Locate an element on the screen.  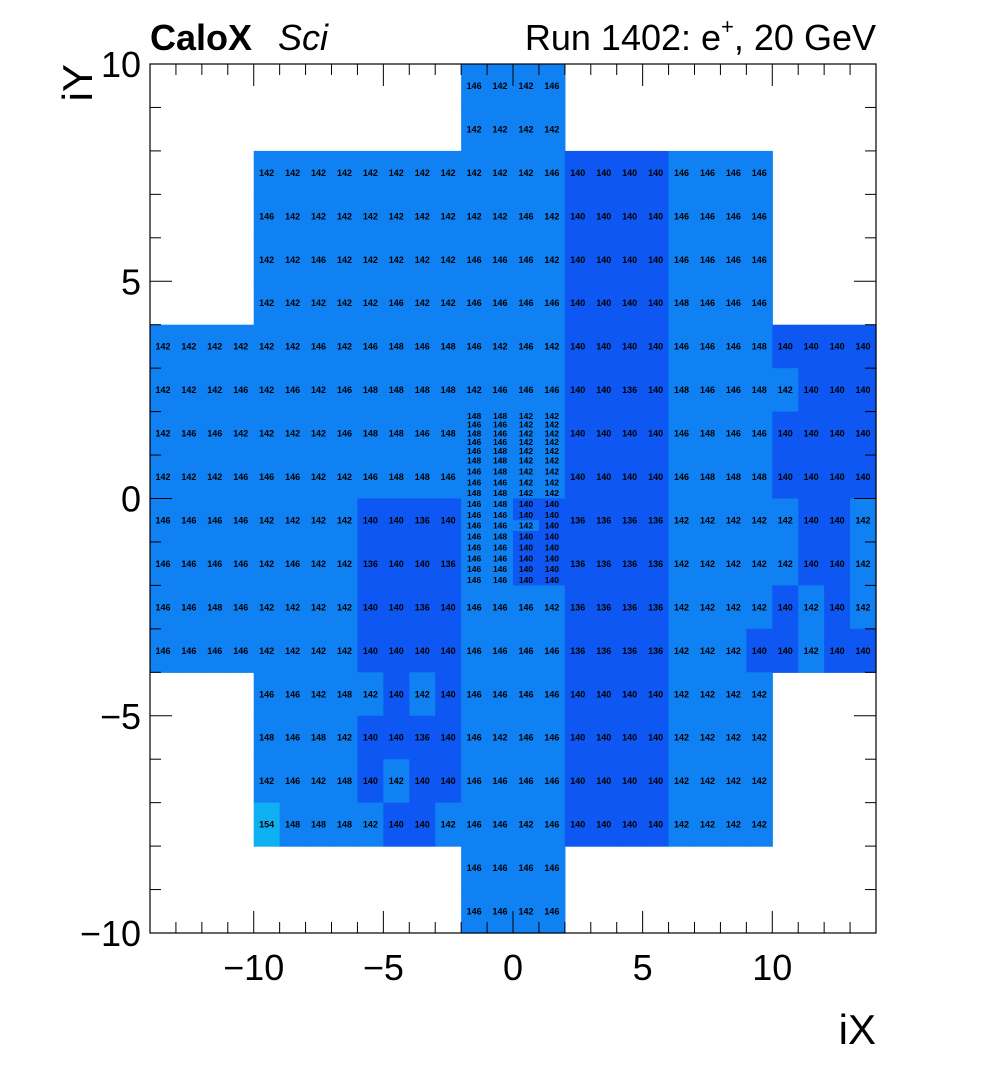
run-info-charge: + is located at coordinates (727, 26).